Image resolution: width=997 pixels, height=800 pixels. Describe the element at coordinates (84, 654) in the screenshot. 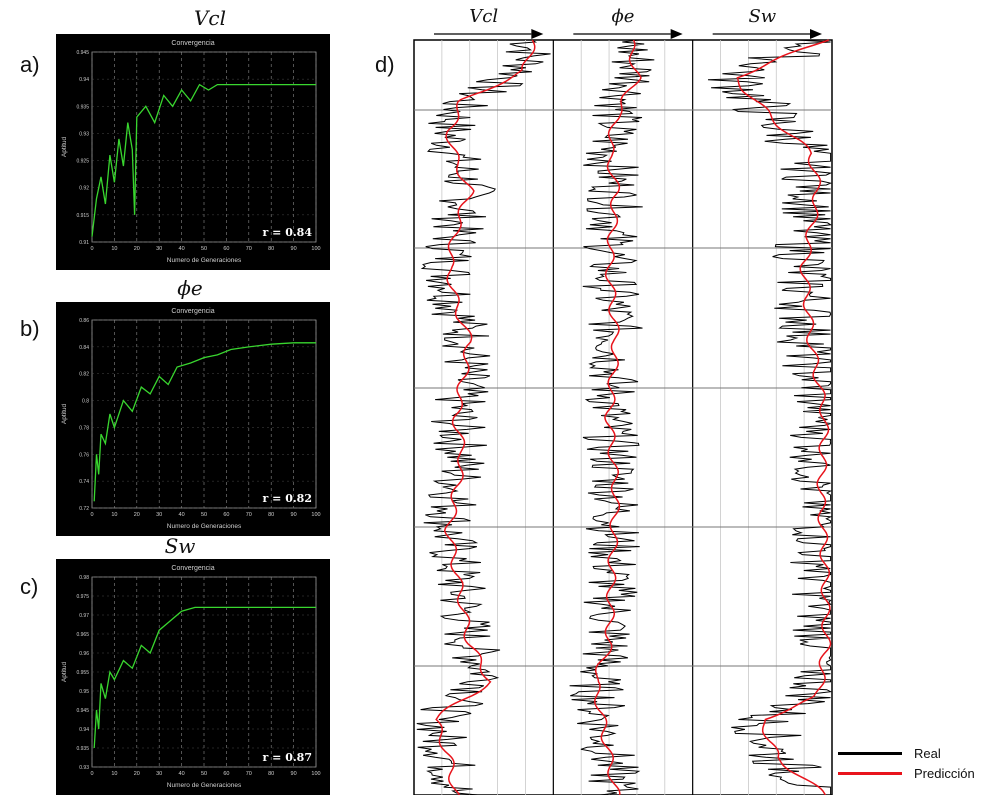

I see `y-tick-label: 0.96` at that location.